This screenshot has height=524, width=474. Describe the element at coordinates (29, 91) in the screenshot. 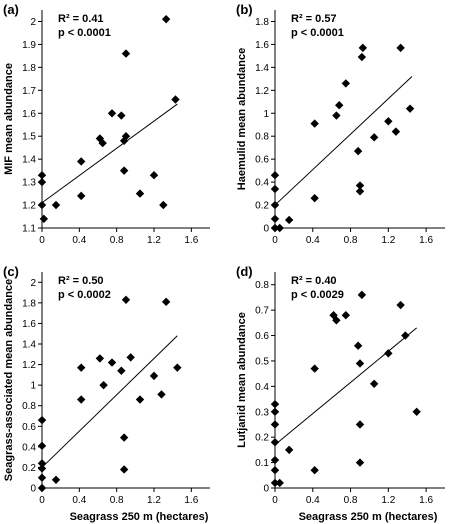

I see `y-tick-label: 1.7` at that location.